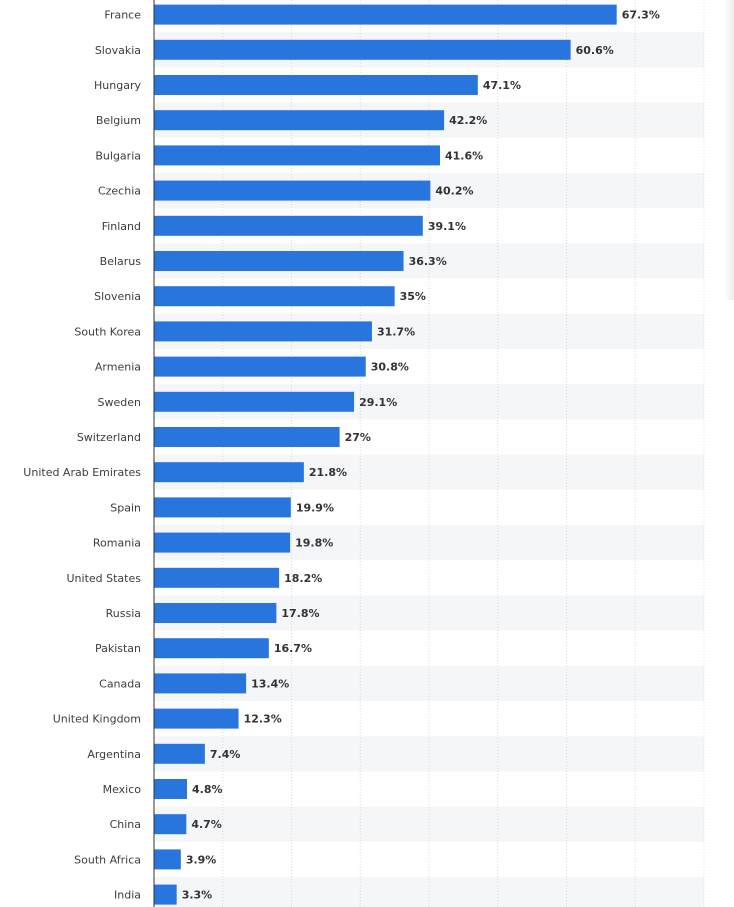  I want to click on data-label: 13.4%, so click(270, 683).